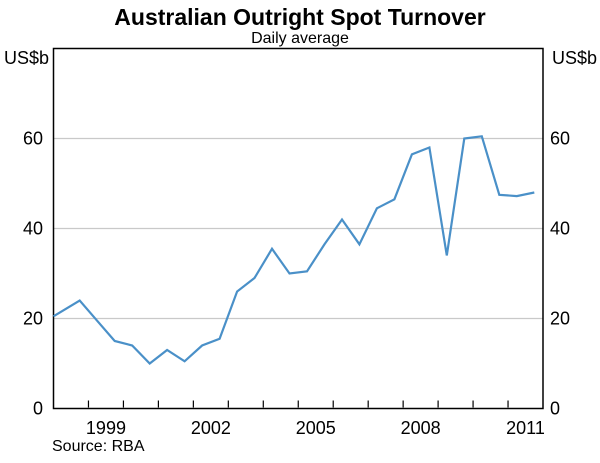 The width and height of the screenshot is (600, 463). I want to click on x-axis-year-label: 1999, so click(106, 428).